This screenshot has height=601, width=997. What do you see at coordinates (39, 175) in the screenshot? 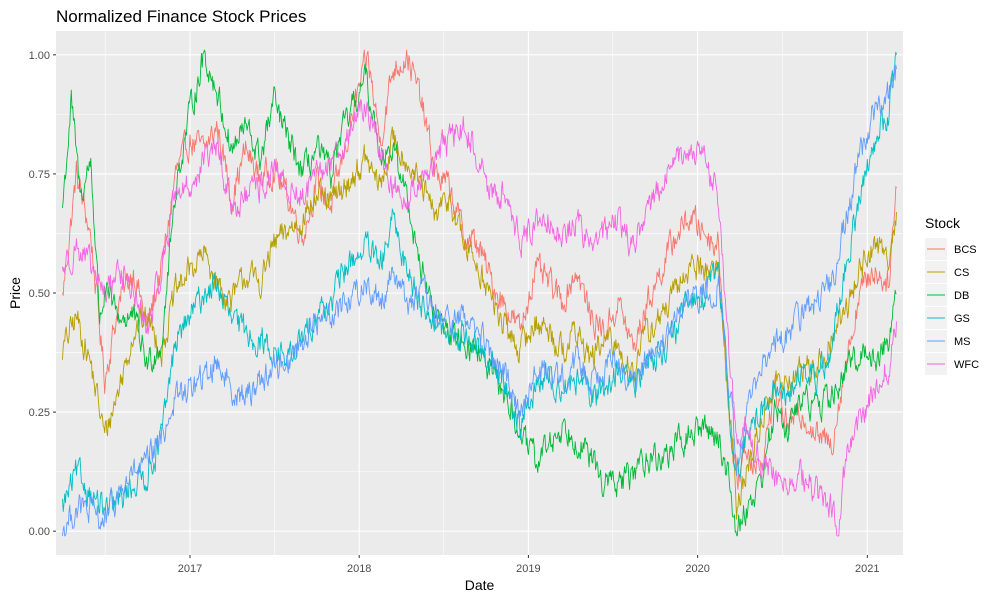
I see `y-tick-label: 0.75` at bounding box center [39, 175].